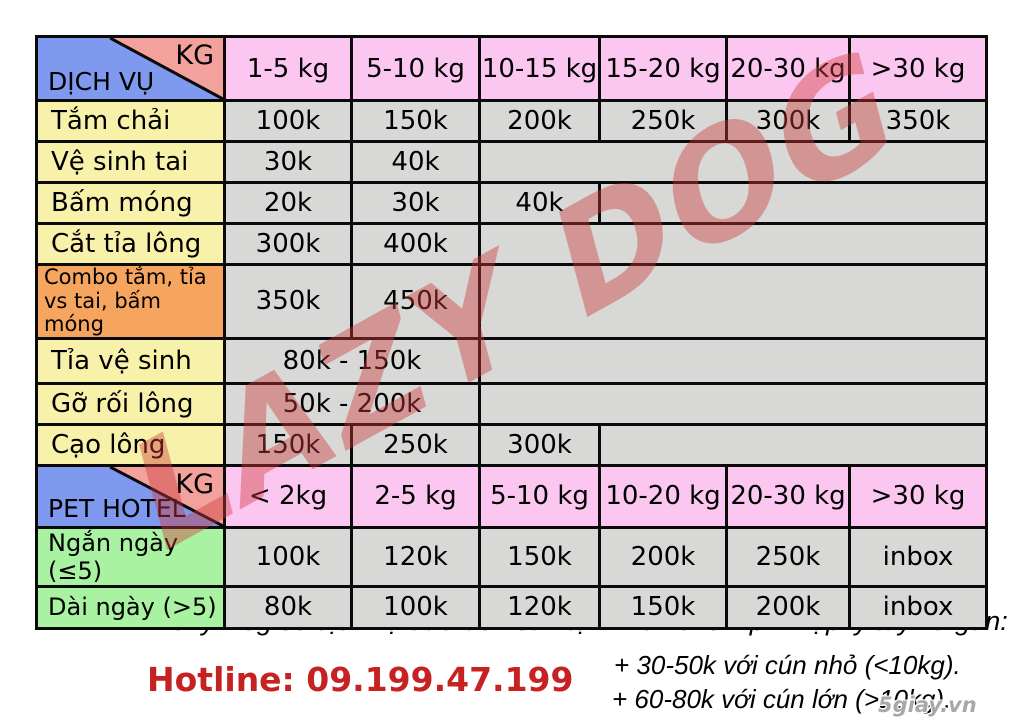 The image size is (1024, 724). I want to click on hotline-text: Hotline: 09.199.47.199, so click(360, 679).